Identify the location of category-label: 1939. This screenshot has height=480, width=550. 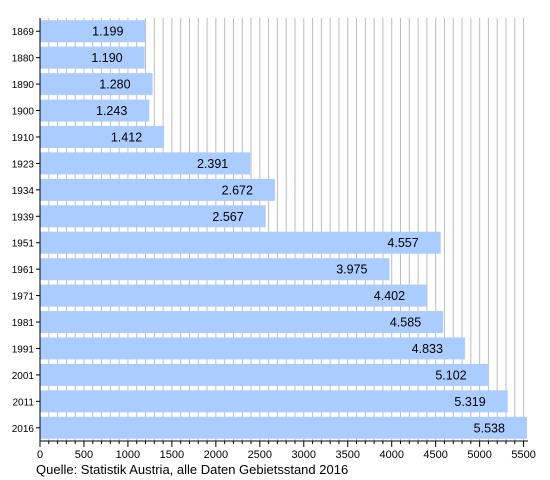
(23, 217).